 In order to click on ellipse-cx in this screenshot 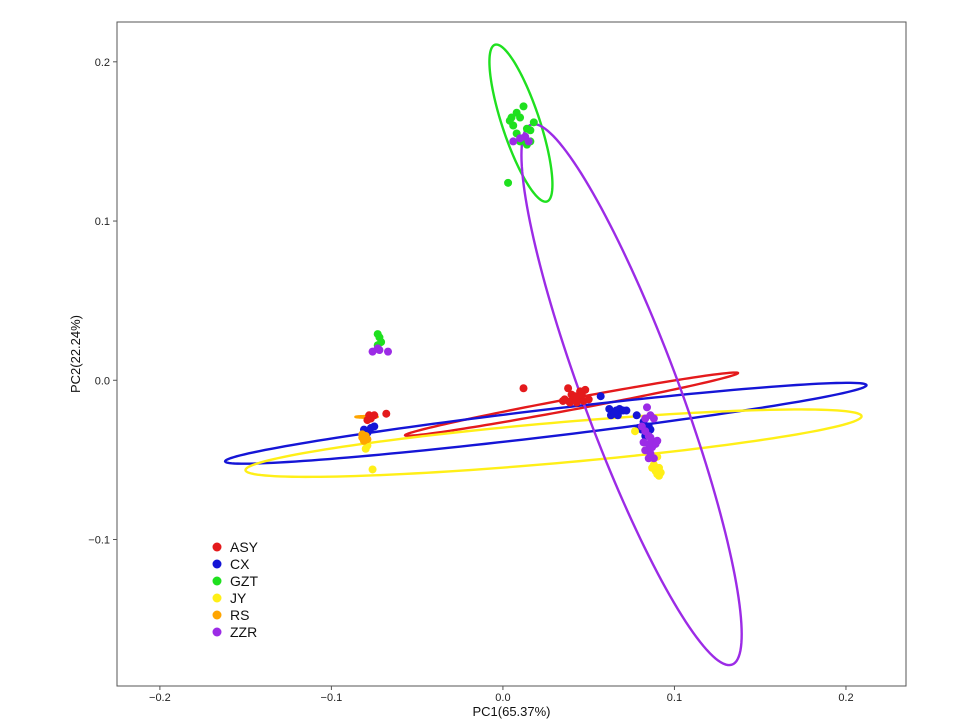, I will do `click(545, 423)`.